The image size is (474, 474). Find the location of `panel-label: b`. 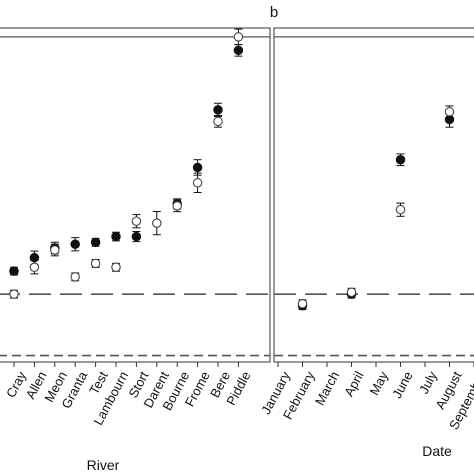

panel-label: b is located at coordinates (274, 12).